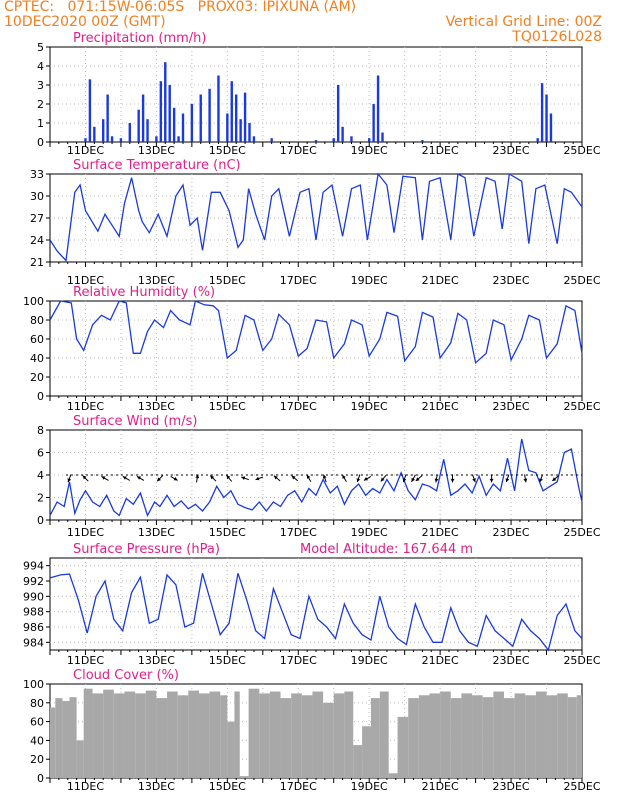  I want to click on y-tick-label: 33, so click(37, 174).